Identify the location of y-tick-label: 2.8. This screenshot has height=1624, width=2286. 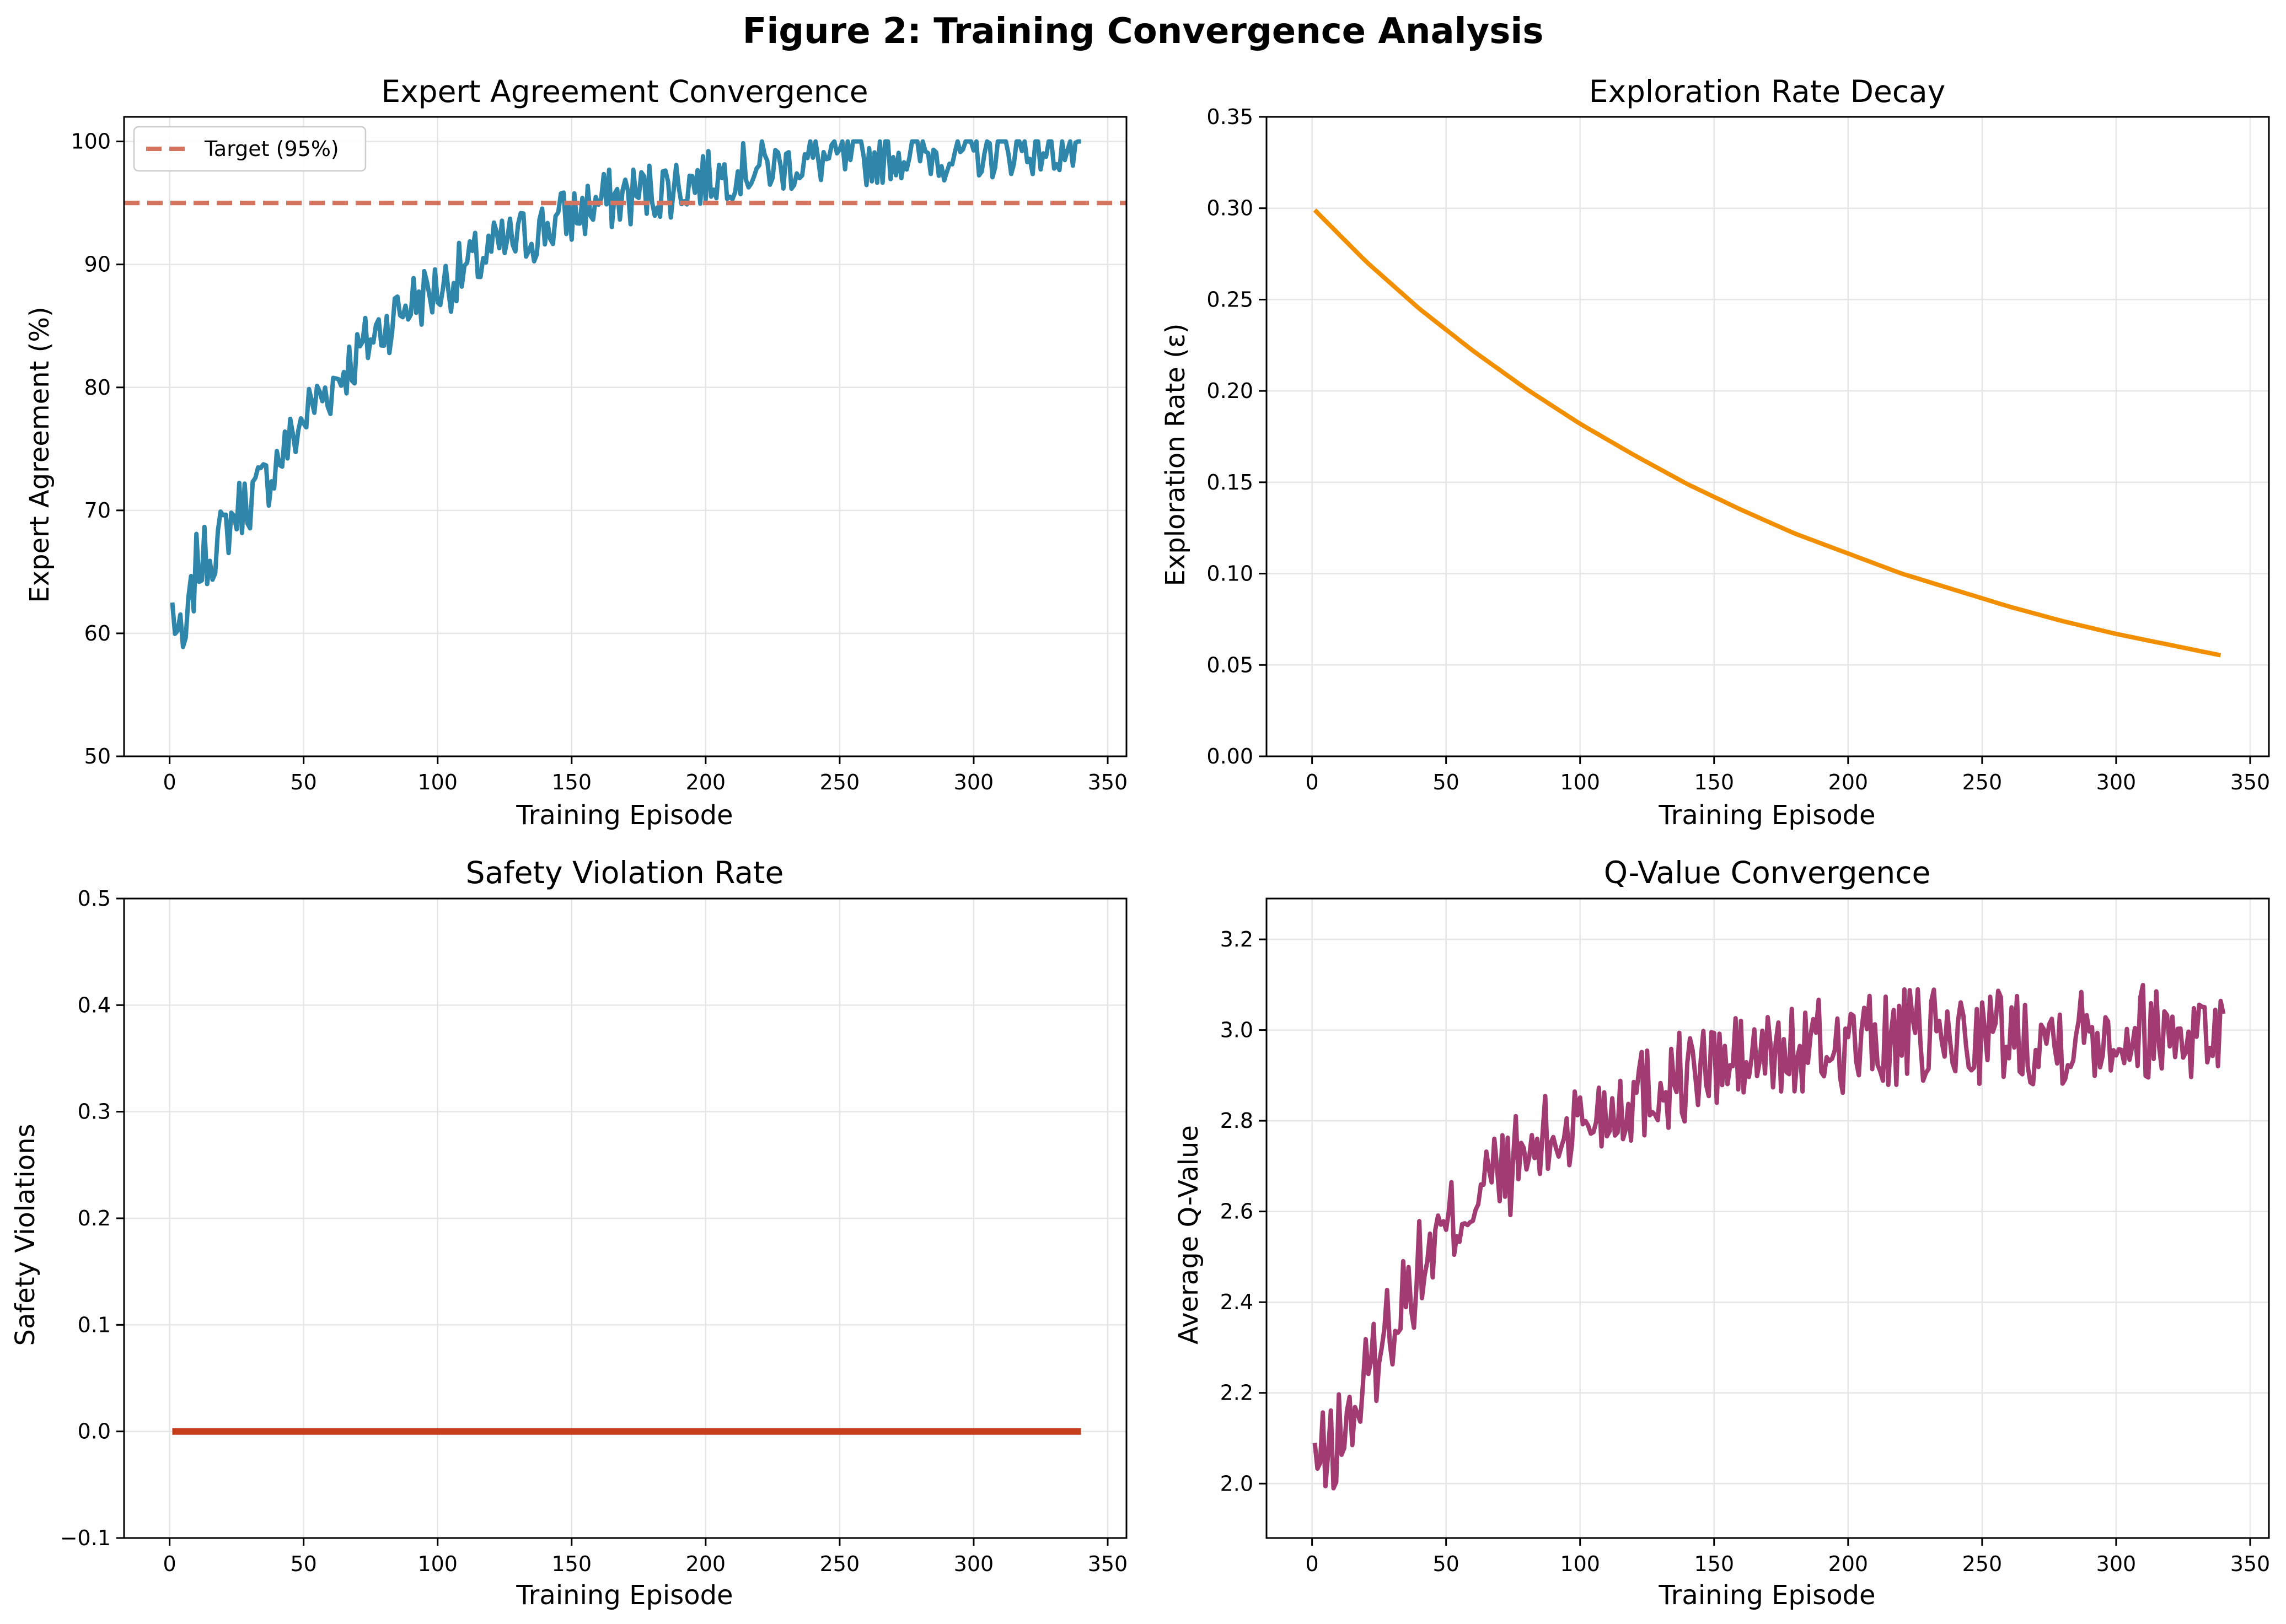
(1236, 1121).